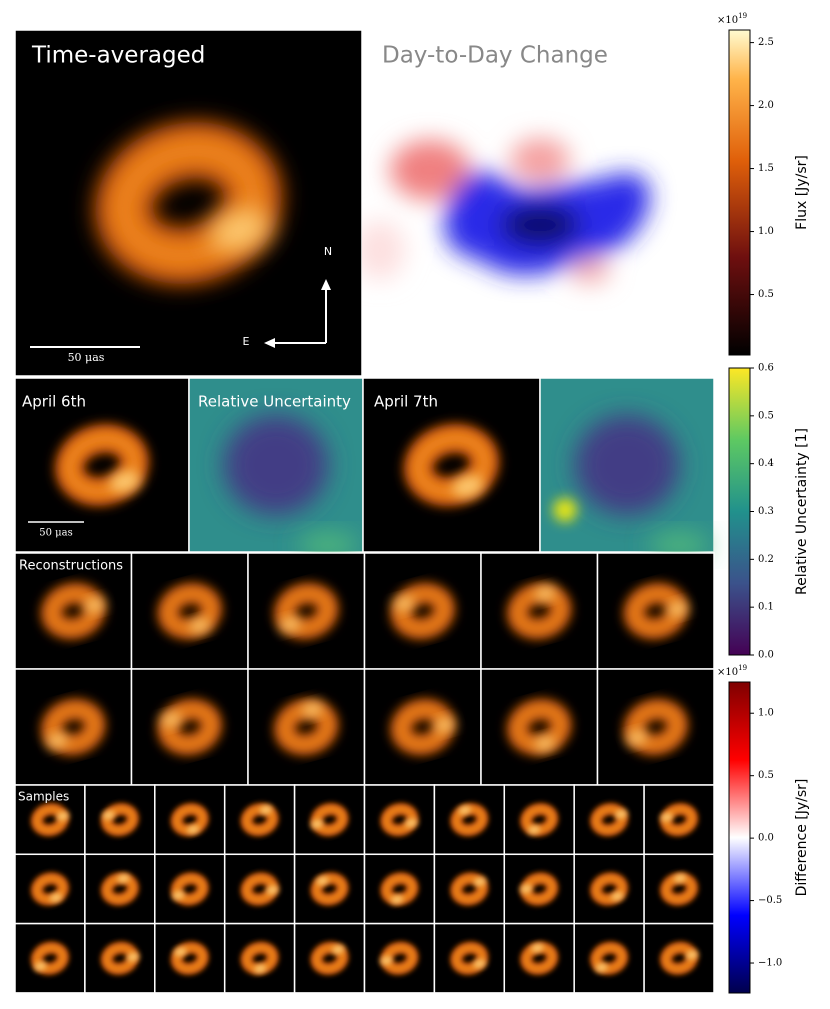  I want to click on colorbar: −1.0 −0.5 0.0 0.5 1.0 Difference [Jy/sr] ×1019, so click(763, 829).